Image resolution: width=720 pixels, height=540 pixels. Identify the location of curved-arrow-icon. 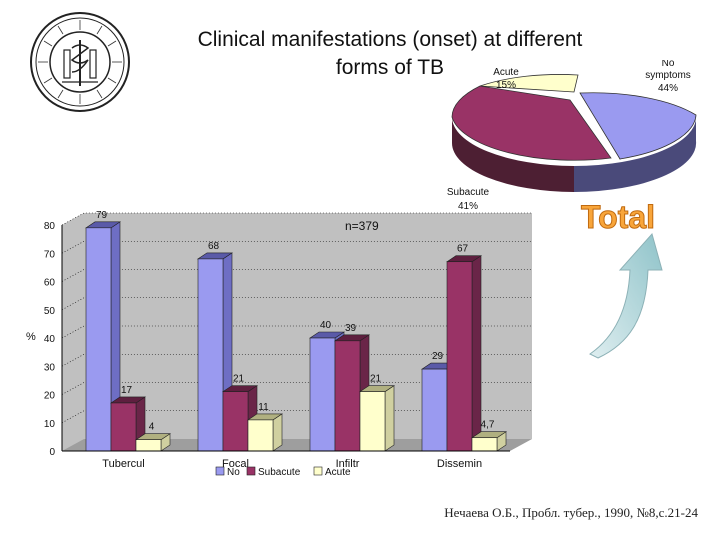
(626, 295).